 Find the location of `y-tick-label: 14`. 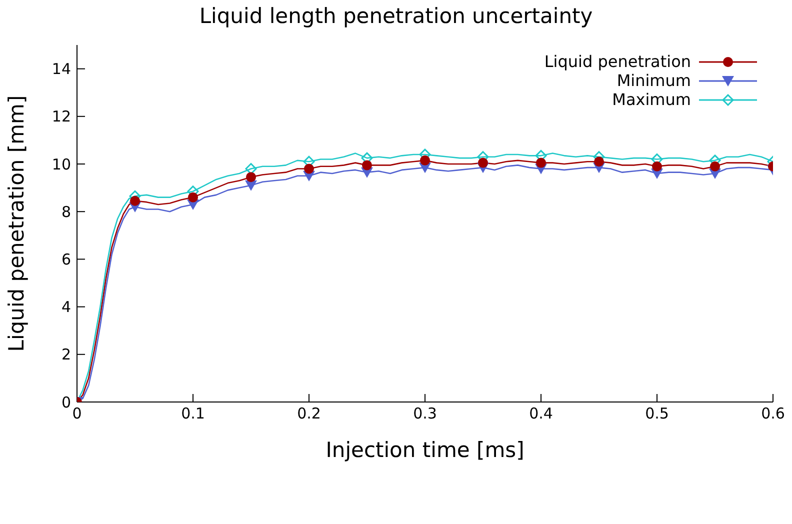

y-tick-label: 14 is located at coordinates (61, 69).